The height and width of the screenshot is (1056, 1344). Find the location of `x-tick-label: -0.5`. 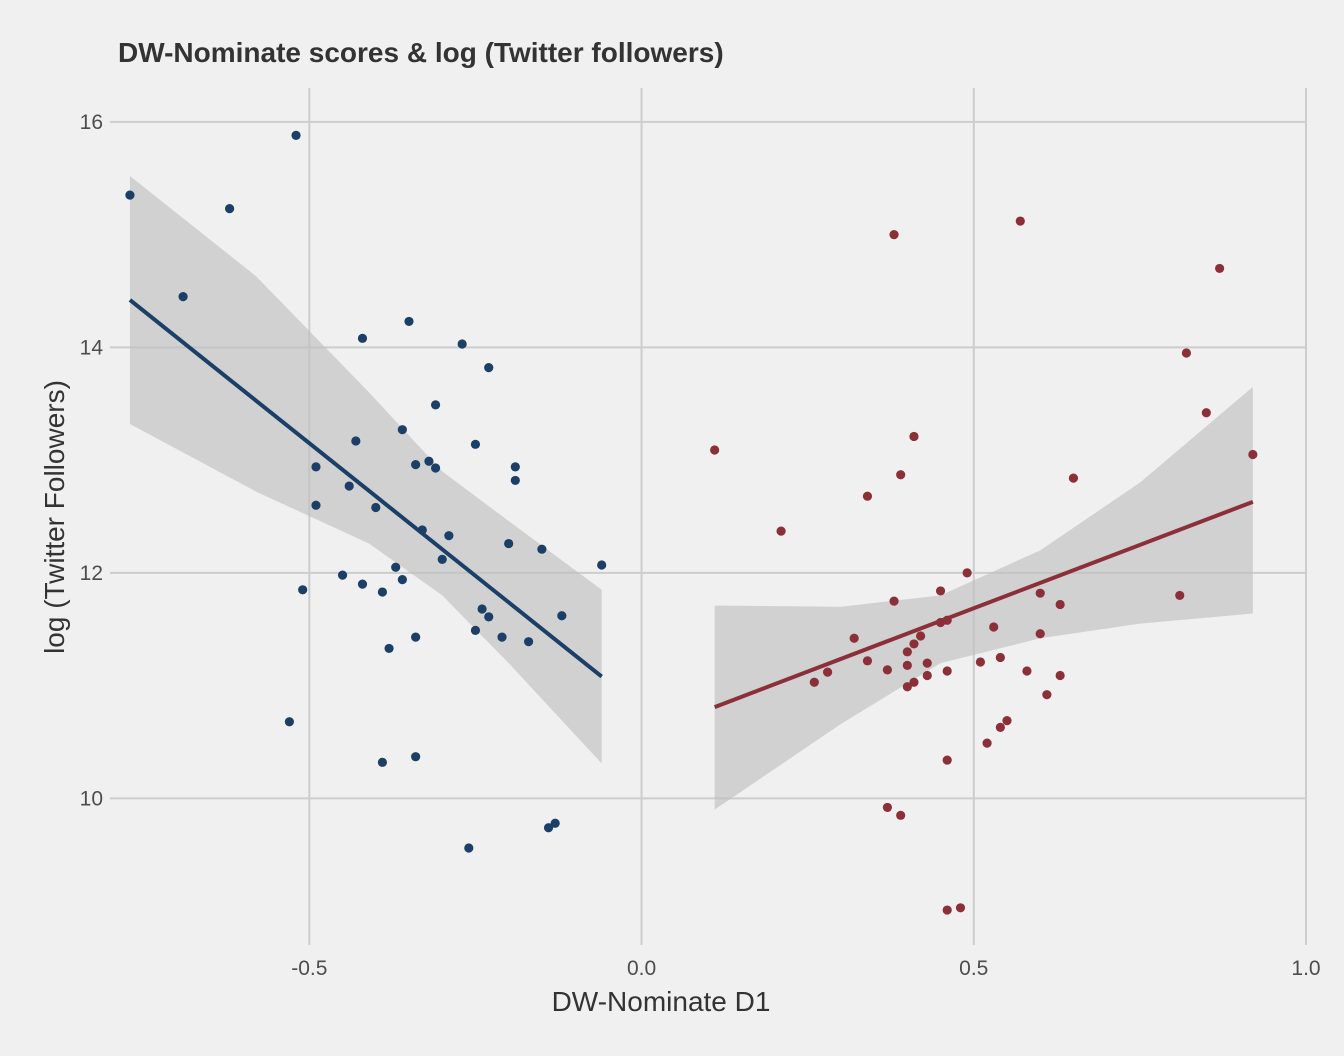

x-tick-label: -0.5 is located at coordinates (309, 968).